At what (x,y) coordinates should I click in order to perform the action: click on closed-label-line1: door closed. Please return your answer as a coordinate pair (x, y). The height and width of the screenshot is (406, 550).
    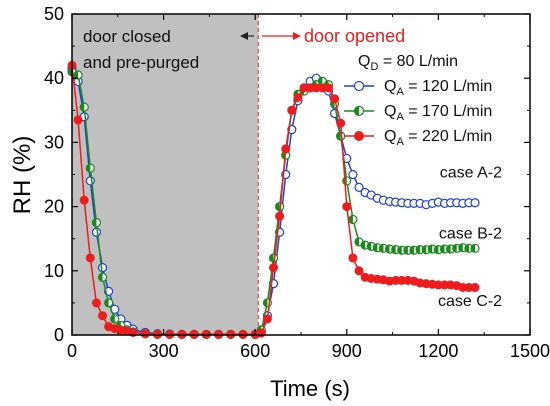
    Looking at the image, I should click on (127, 36).